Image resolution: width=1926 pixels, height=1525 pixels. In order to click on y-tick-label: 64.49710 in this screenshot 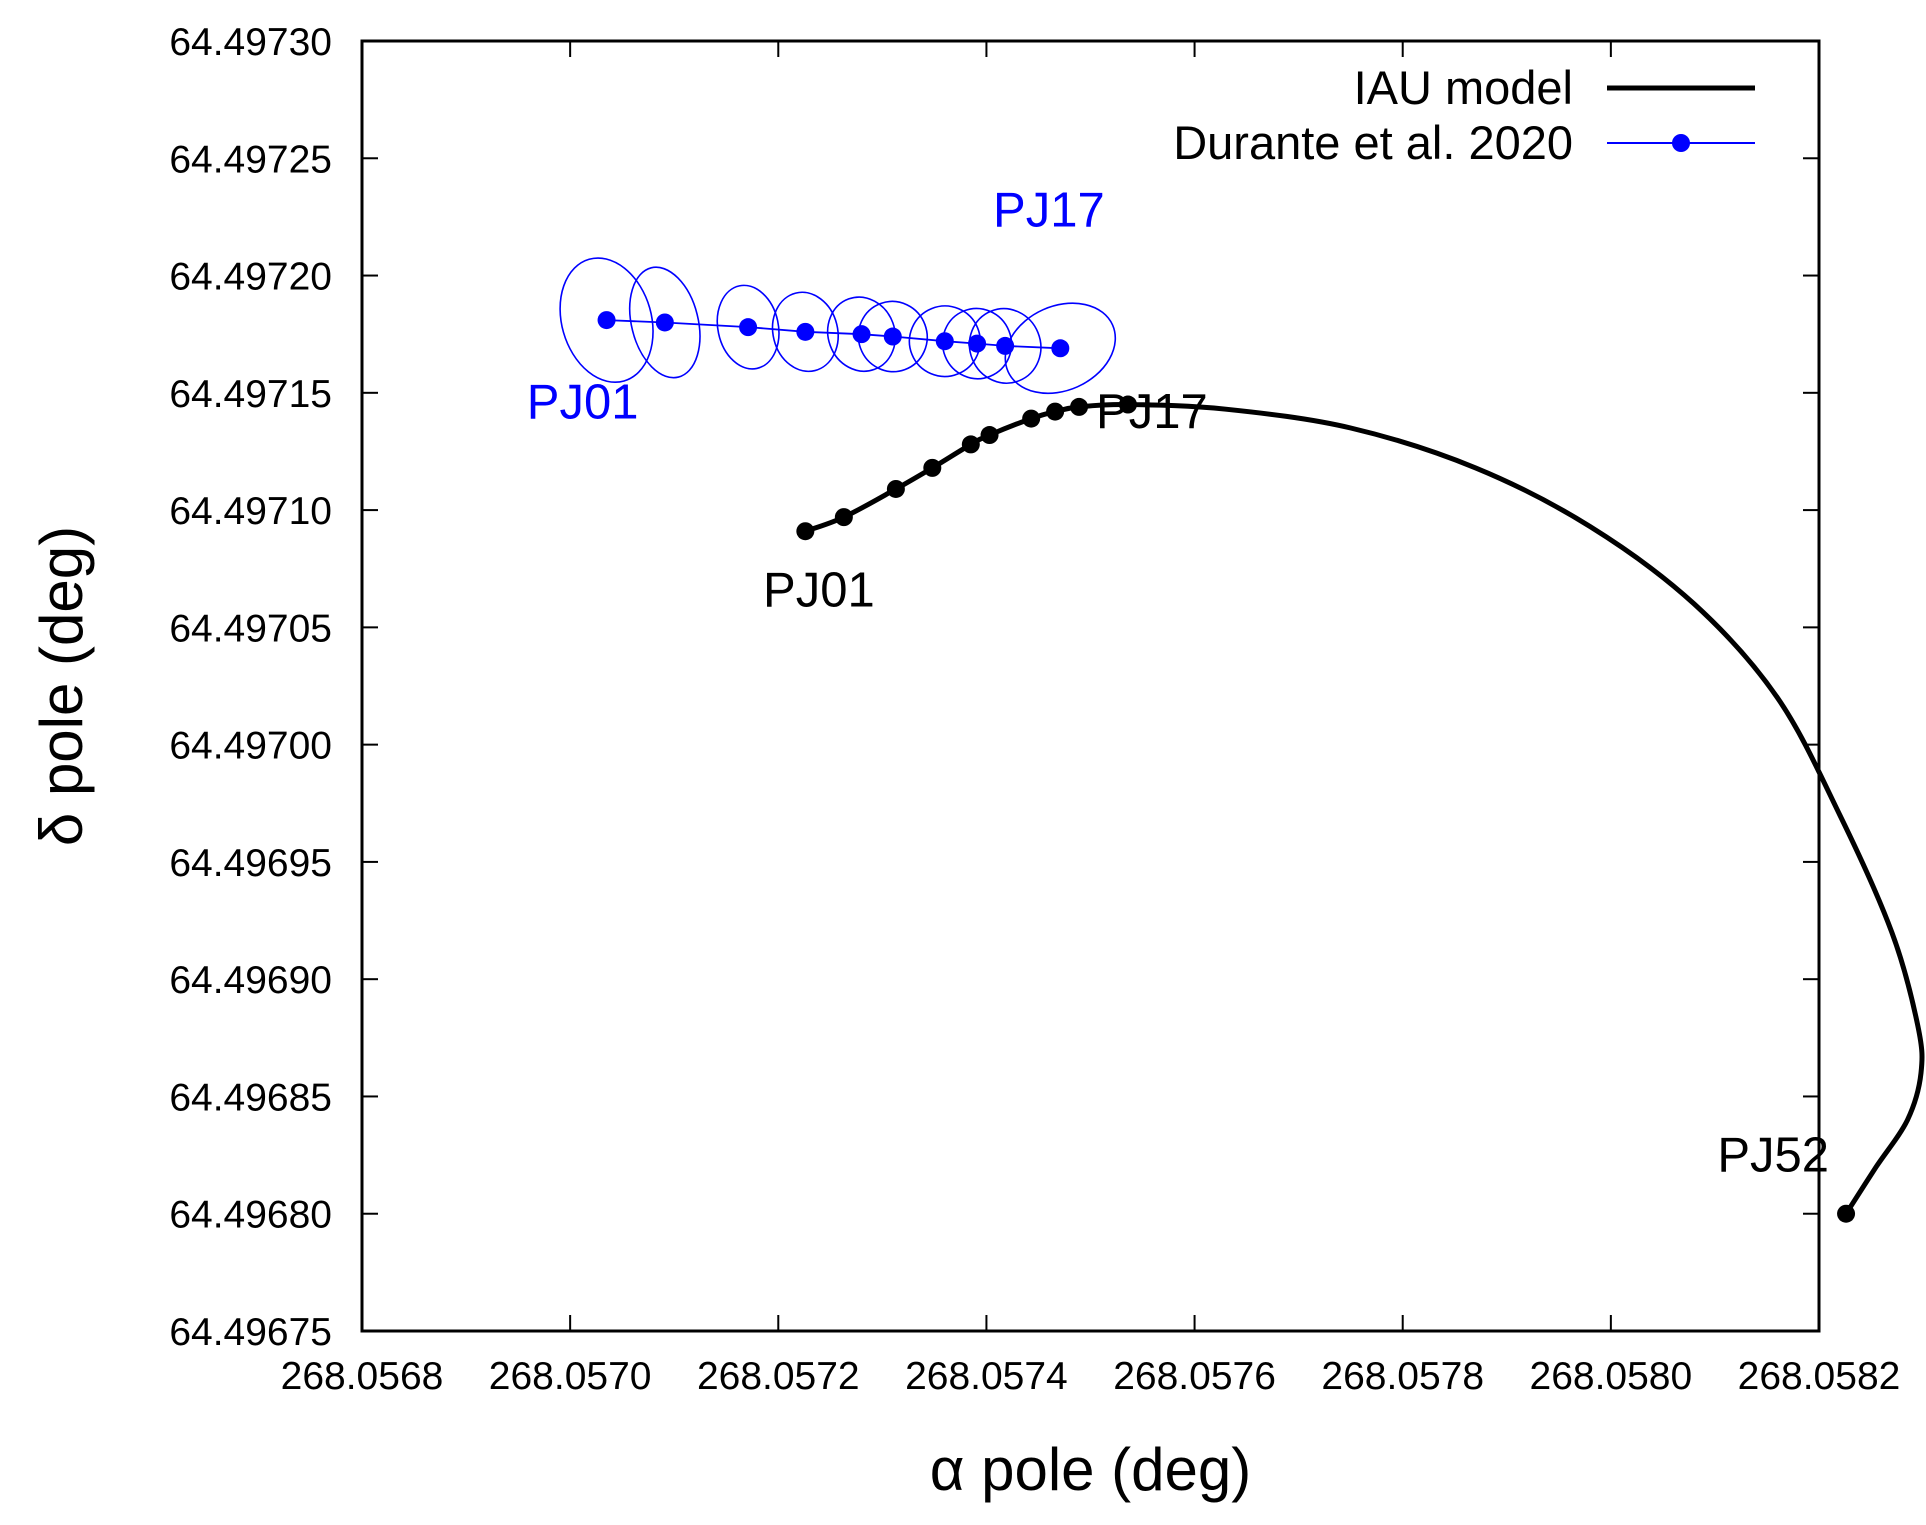, I will do `click(250, 511)`.